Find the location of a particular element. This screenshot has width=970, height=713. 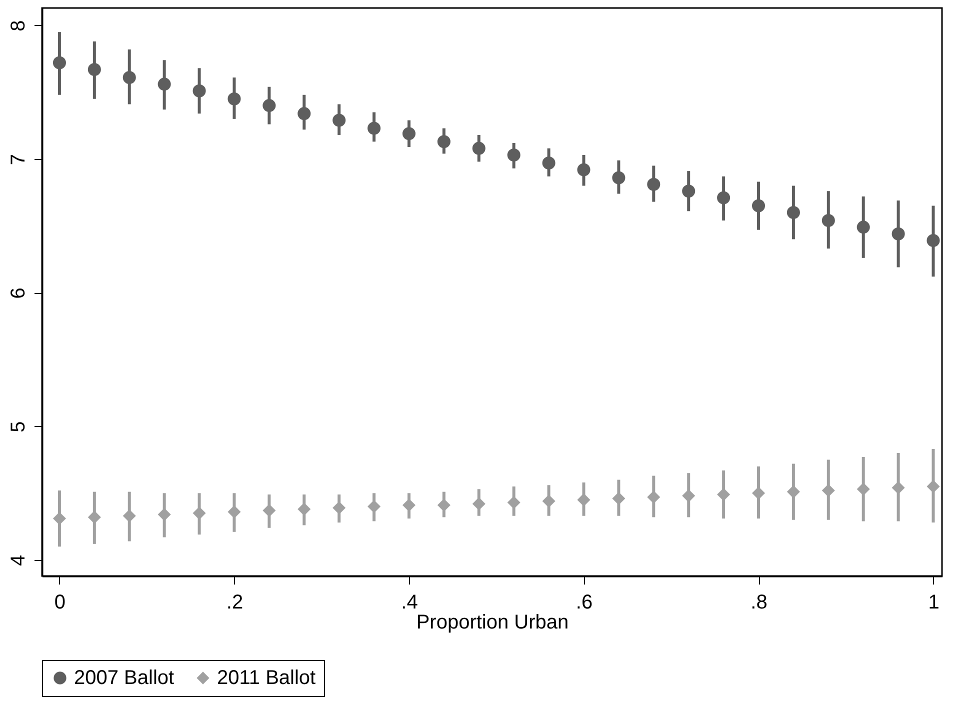

y-tick-label: 5 is located at coordinates (19, 426).